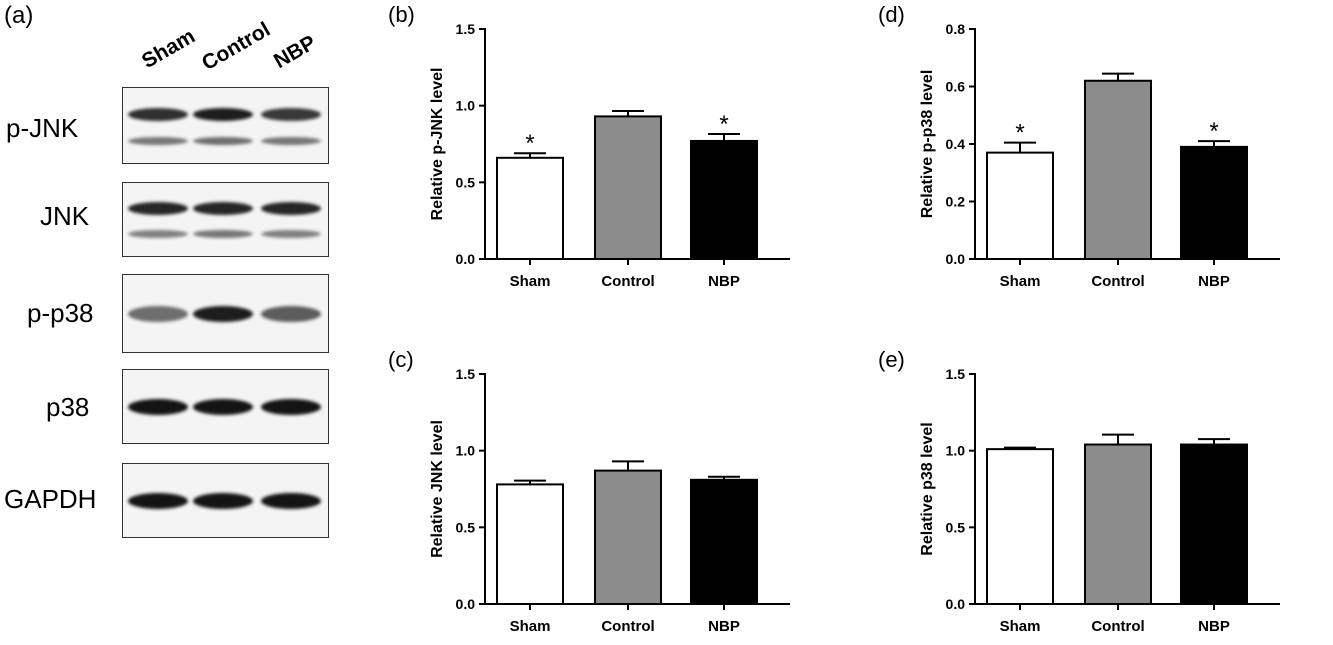 The height and width of the screenshot is (645, 1333). Describe the element at coordinates (60, 313) in the screenshot. I see `blot-label-p-p38: p-p38` at that location.